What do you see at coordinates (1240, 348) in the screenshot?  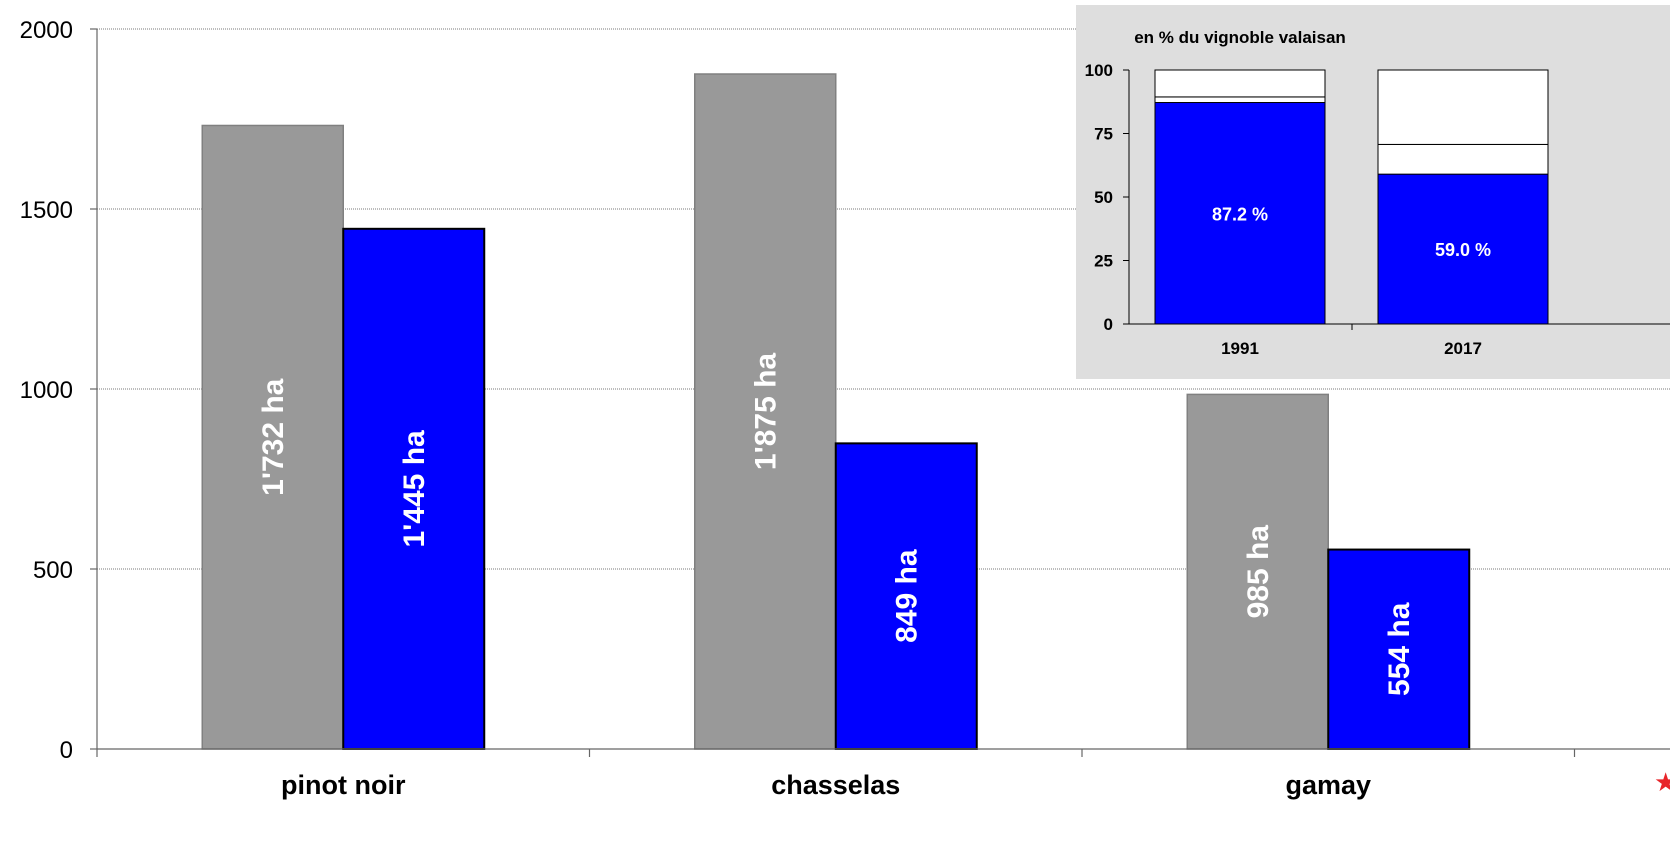 I see `inset-category-label-0: 1991` at bounding box center [1240, 348].